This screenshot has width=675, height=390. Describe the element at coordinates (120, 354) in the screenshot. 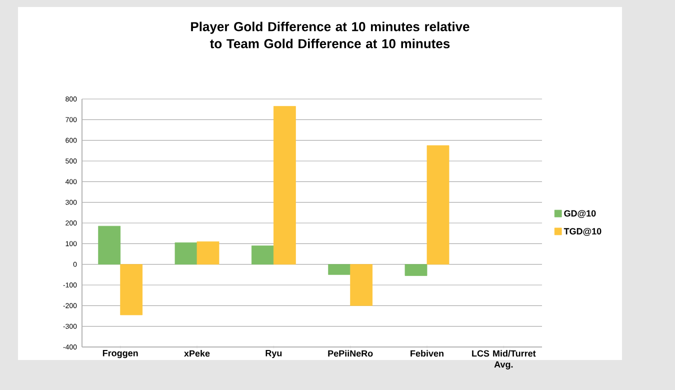

I see `x-tick-label: Froggen` at that location.